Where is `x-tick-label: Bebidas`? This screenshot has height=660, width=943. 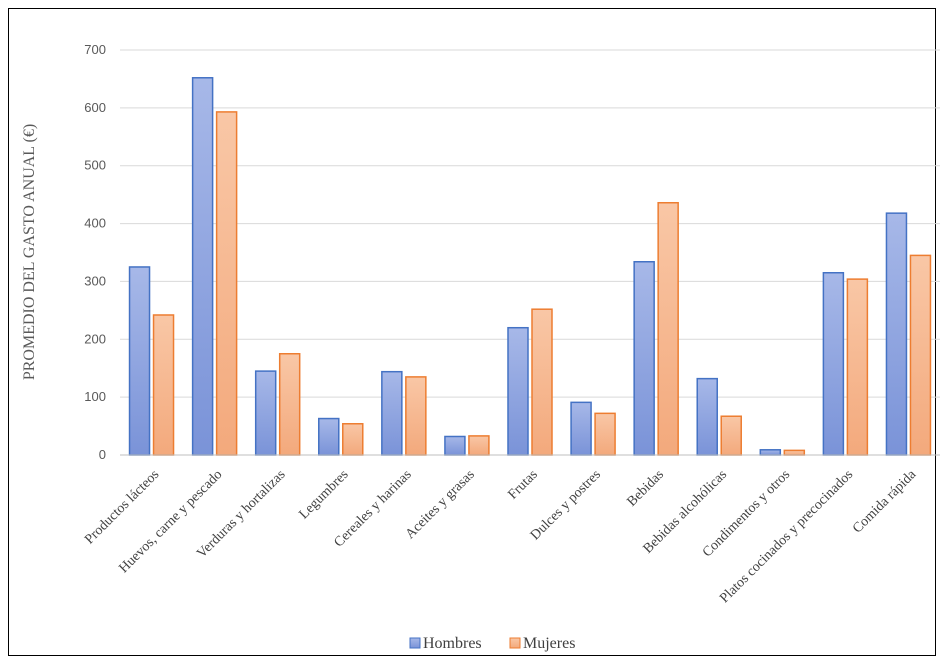 x-tick-label: Bebidas is located at coordinates (645, 488).